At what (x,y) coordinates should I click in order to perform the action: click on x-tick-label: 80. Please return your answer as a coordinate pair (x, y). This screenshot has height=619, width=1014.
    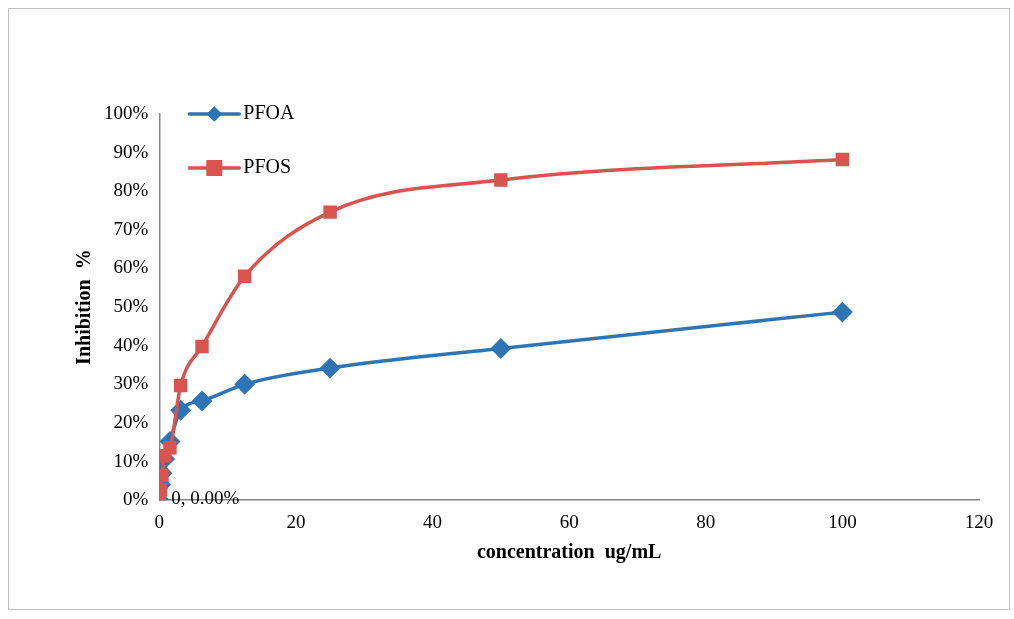
    Looking at the image, I should click on (706, 521).